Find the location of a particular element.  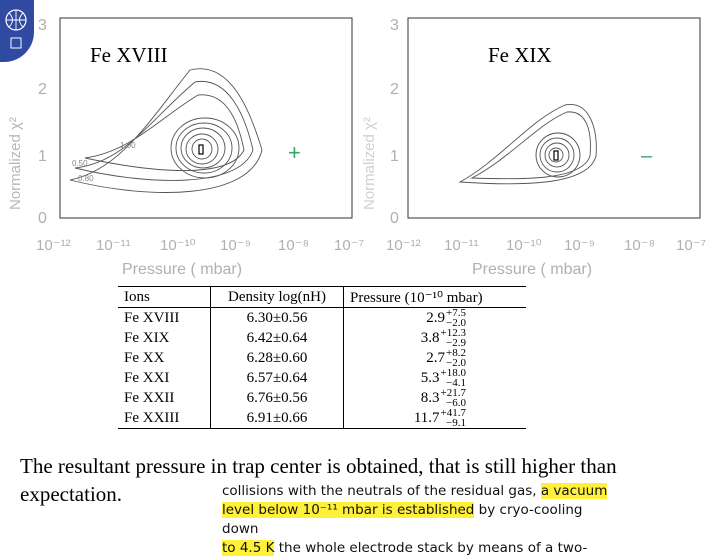

panel-title: Fe XIX is located at coordinates (520, 55).